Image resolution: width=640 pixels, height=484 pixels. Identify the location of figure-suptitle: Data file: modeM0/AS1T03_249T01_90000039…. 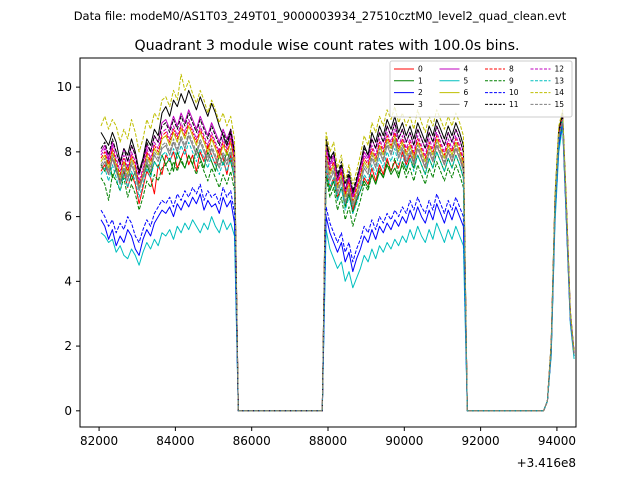
(320, 16).